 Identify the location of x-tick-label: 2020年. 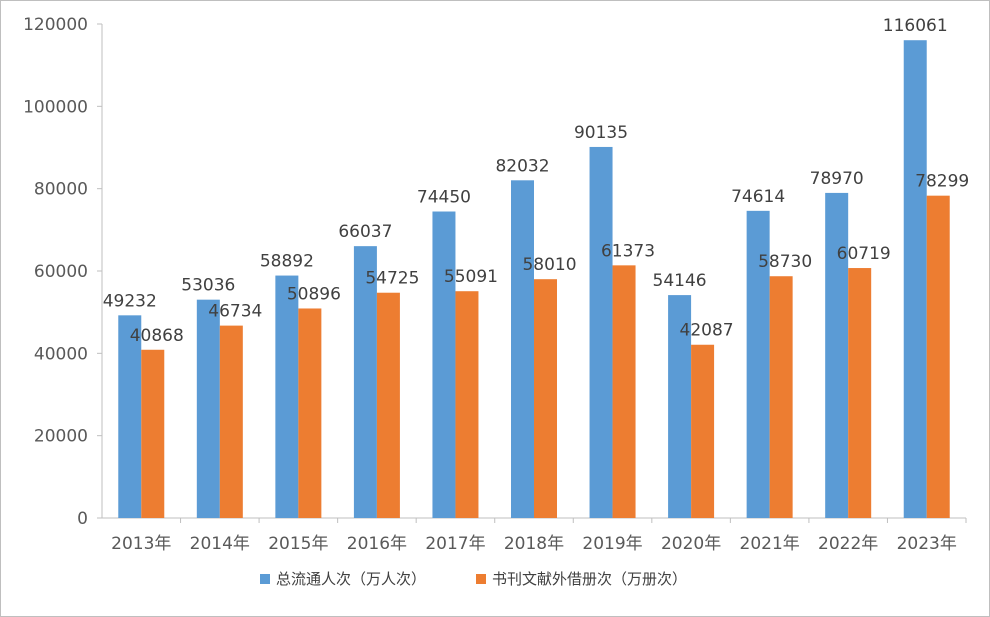
(691, 544).